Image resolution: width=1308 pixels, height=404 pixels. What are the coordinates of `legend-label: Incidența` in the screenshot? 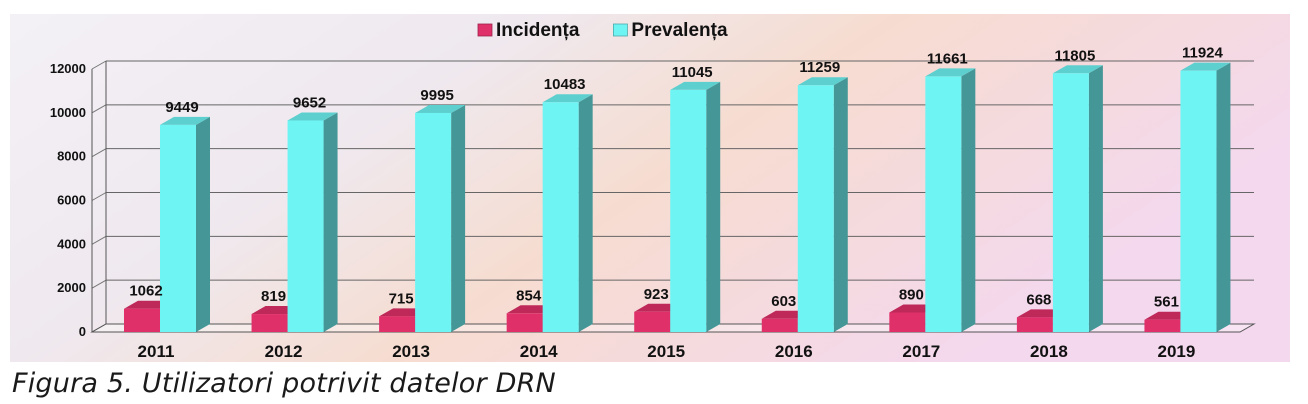 It's located at (538, 30).